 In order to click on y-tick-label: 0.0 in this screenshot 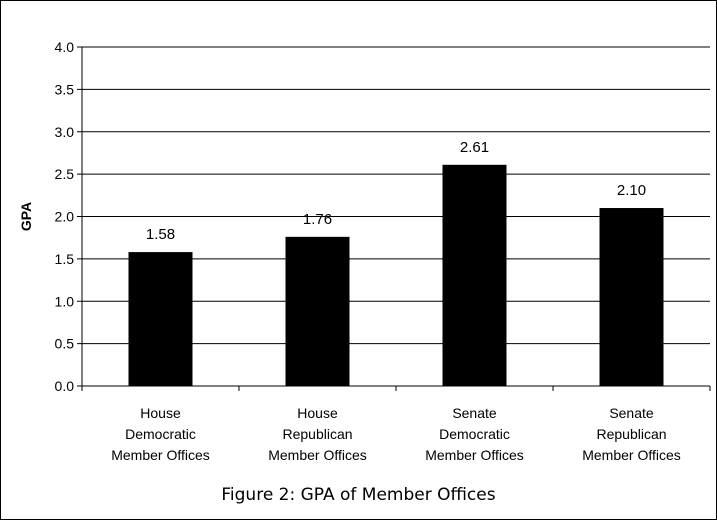, I will do `click(65, 386)`.